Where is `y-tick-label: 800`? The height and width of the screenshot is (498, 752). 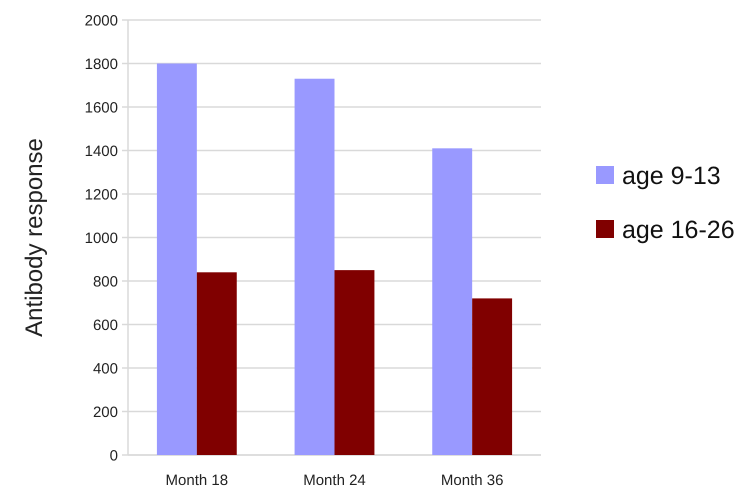
y-tick-label: 800 is located at coordinates (105, 281).